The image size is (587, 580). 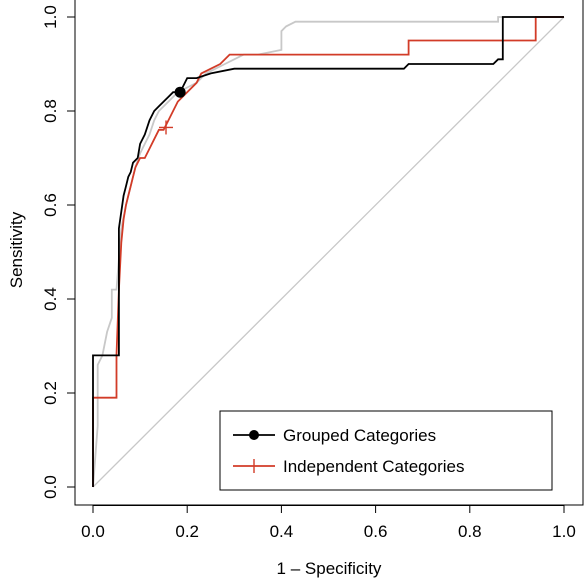 What do you see at coordinates (282, 531) in the screenshot?
I see `x-tick-label: 0.4` at bounding box center [282, 531].